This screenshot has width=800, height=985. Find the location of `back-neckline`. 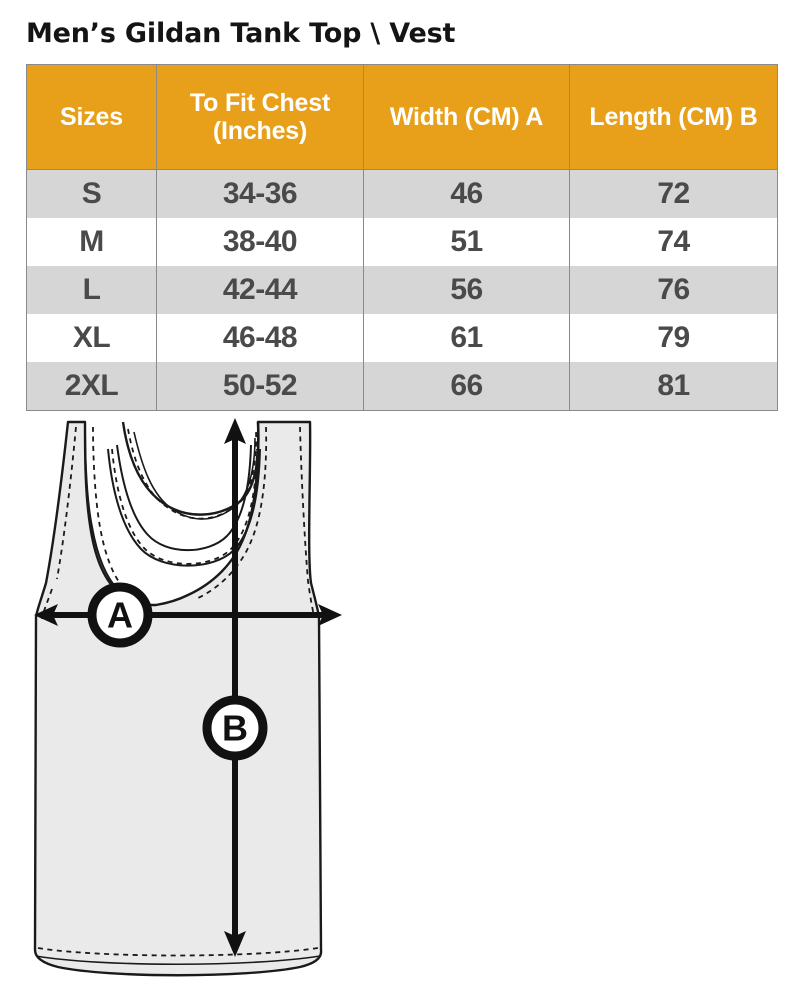

back-neckline is located at coordinates (190, 468).